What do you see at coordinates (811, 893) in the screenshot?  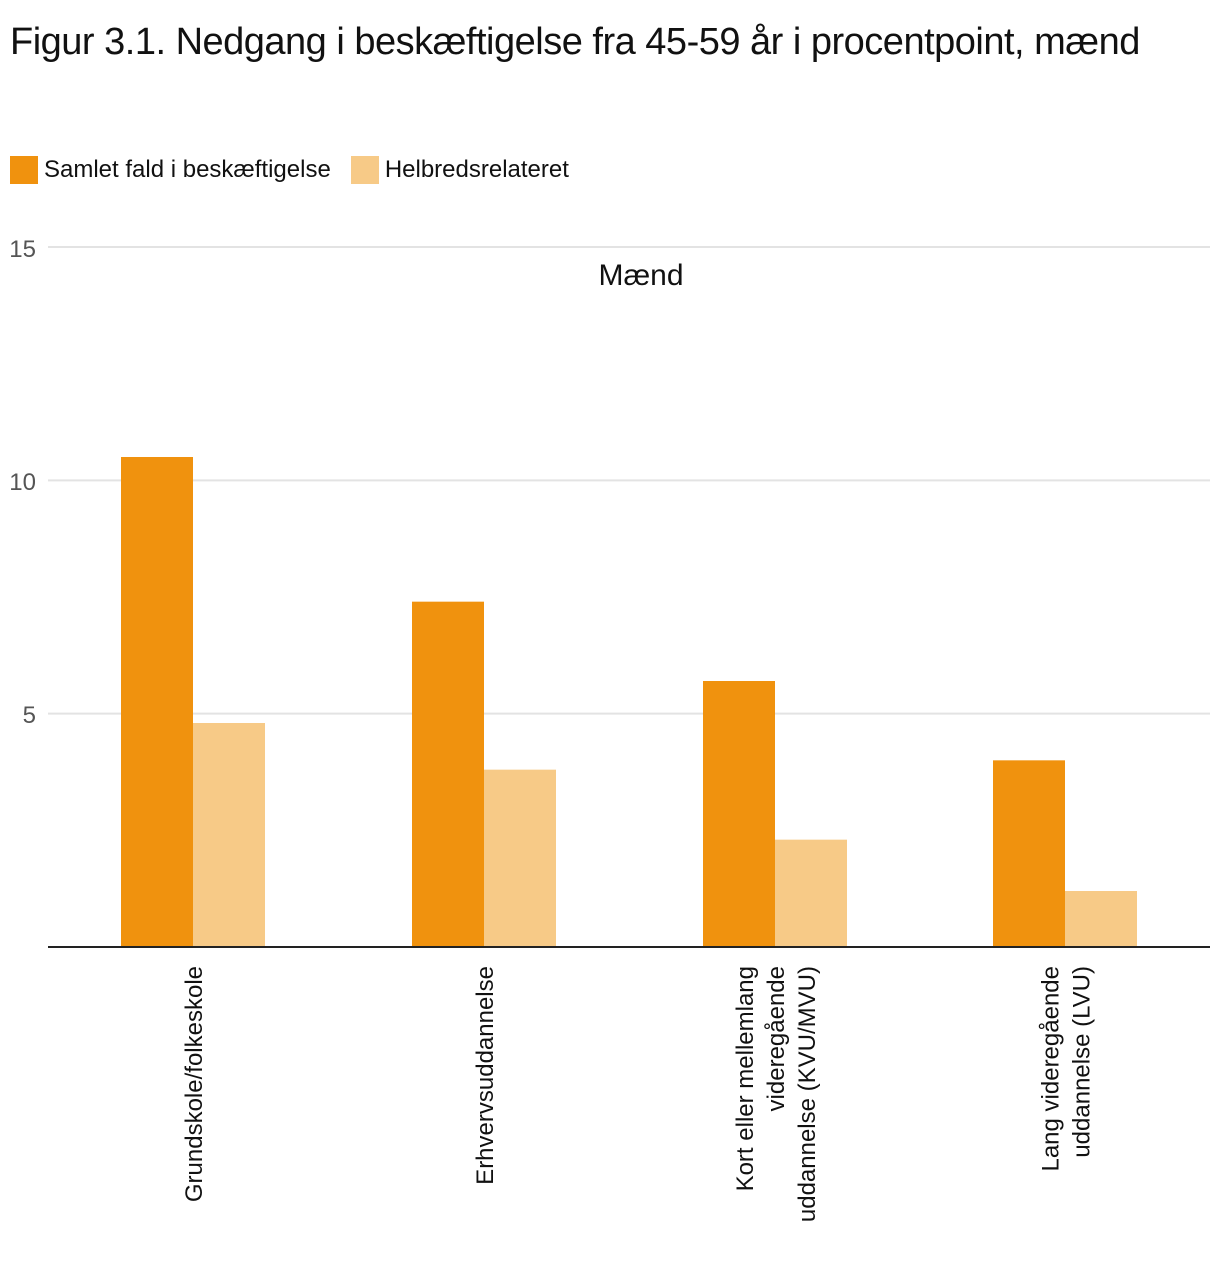 I see `bar-series2-cat3` at bounding box center [811, 893].